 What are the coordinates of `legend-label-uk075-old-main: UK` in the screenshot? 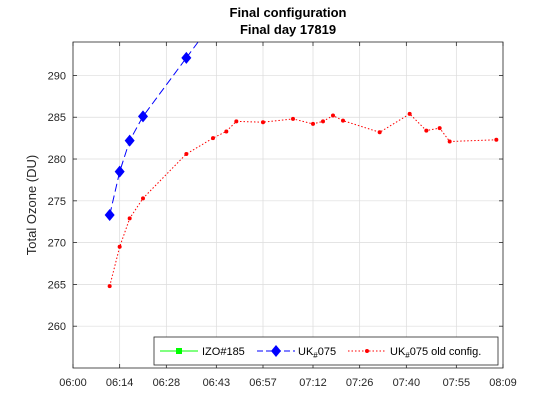 It's located at (398, 352).